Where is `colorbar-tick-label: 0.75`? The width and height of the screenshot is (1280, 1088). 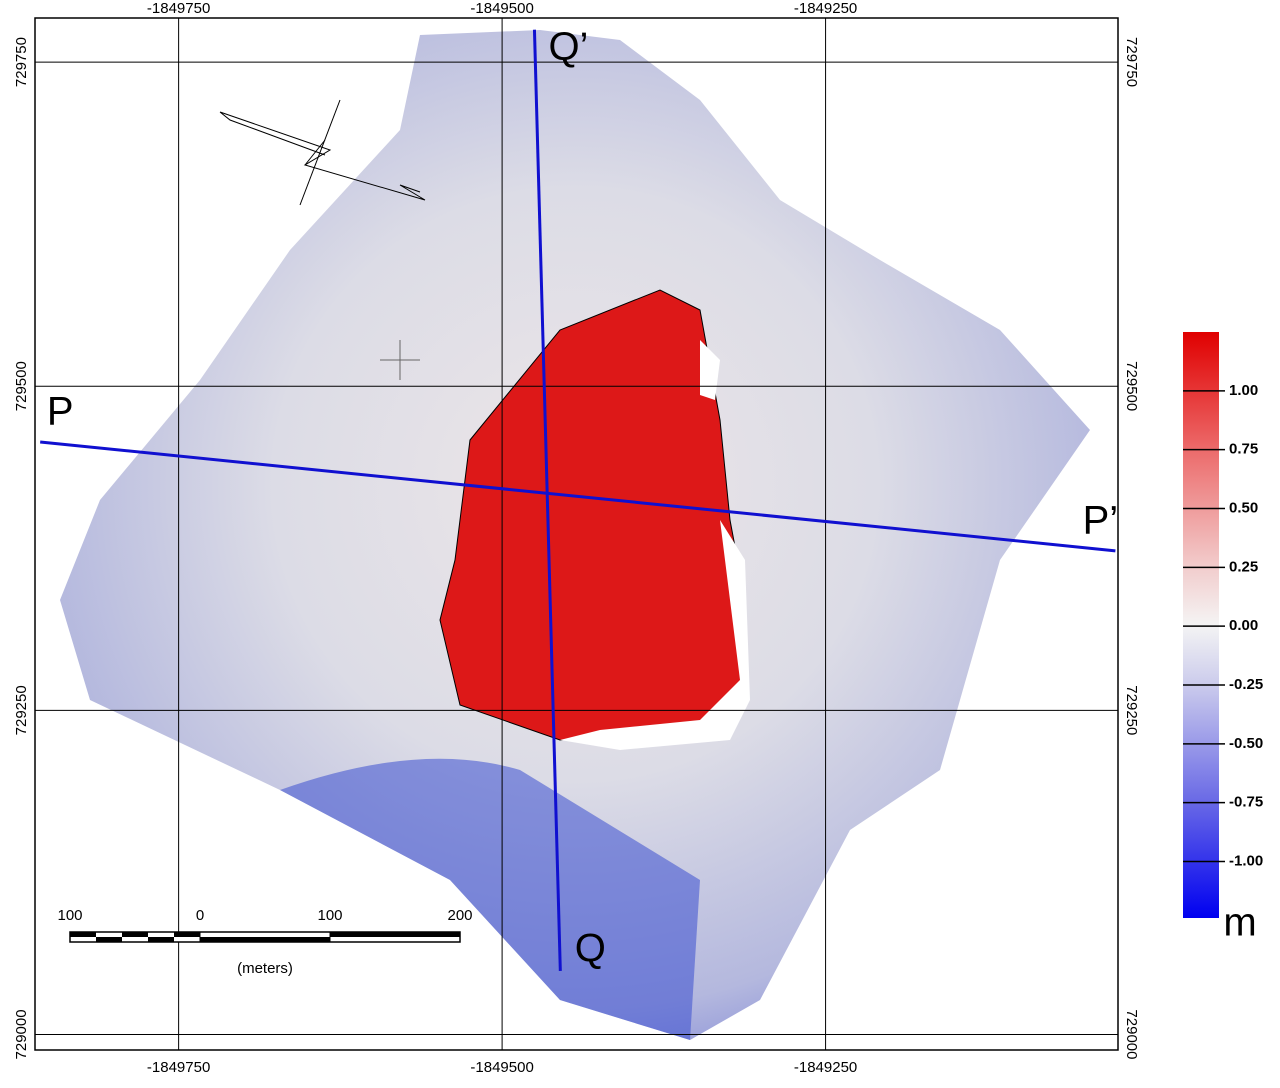 colorbar-tick-label: 0.75 is located at coordinates (1243, 449).